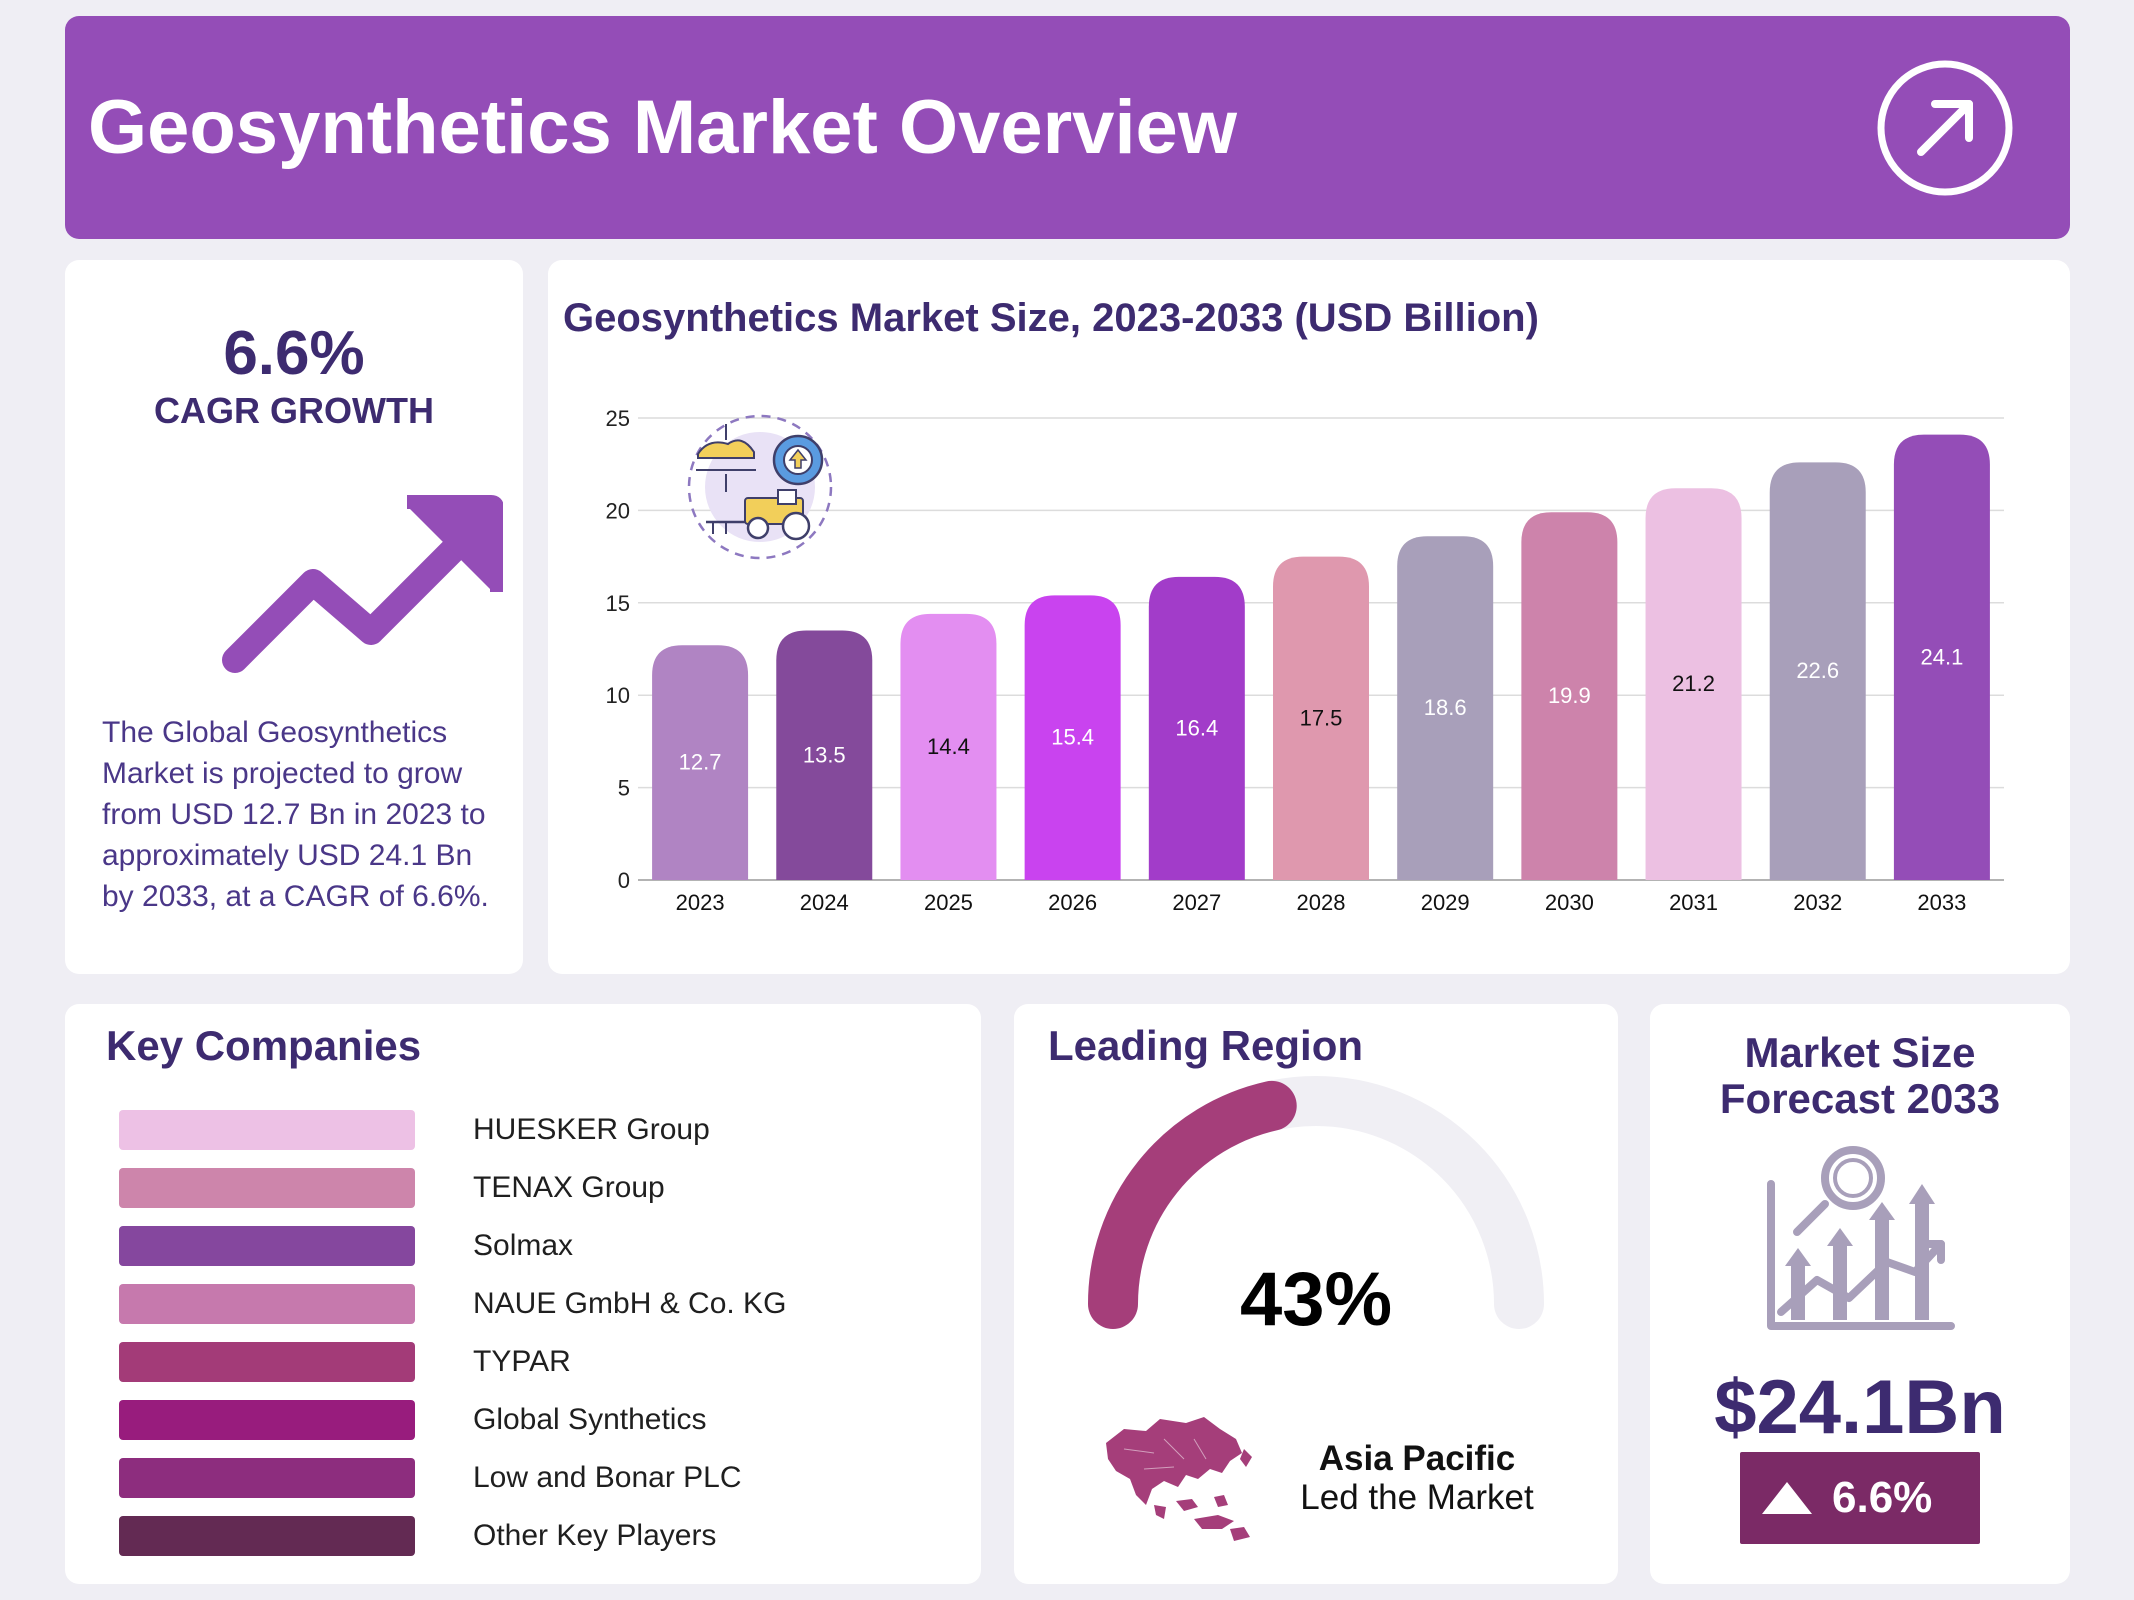  Describe the element at coordinates (1179, 1479) in the screenshot. I see `asia-pacific-map-icon` at that location.